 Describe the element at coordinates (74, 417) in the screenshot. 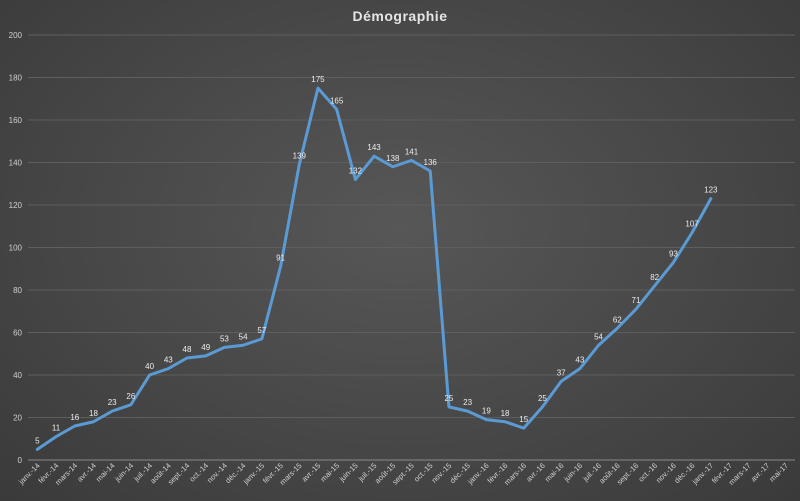

I see `data-label: 16` at that location.